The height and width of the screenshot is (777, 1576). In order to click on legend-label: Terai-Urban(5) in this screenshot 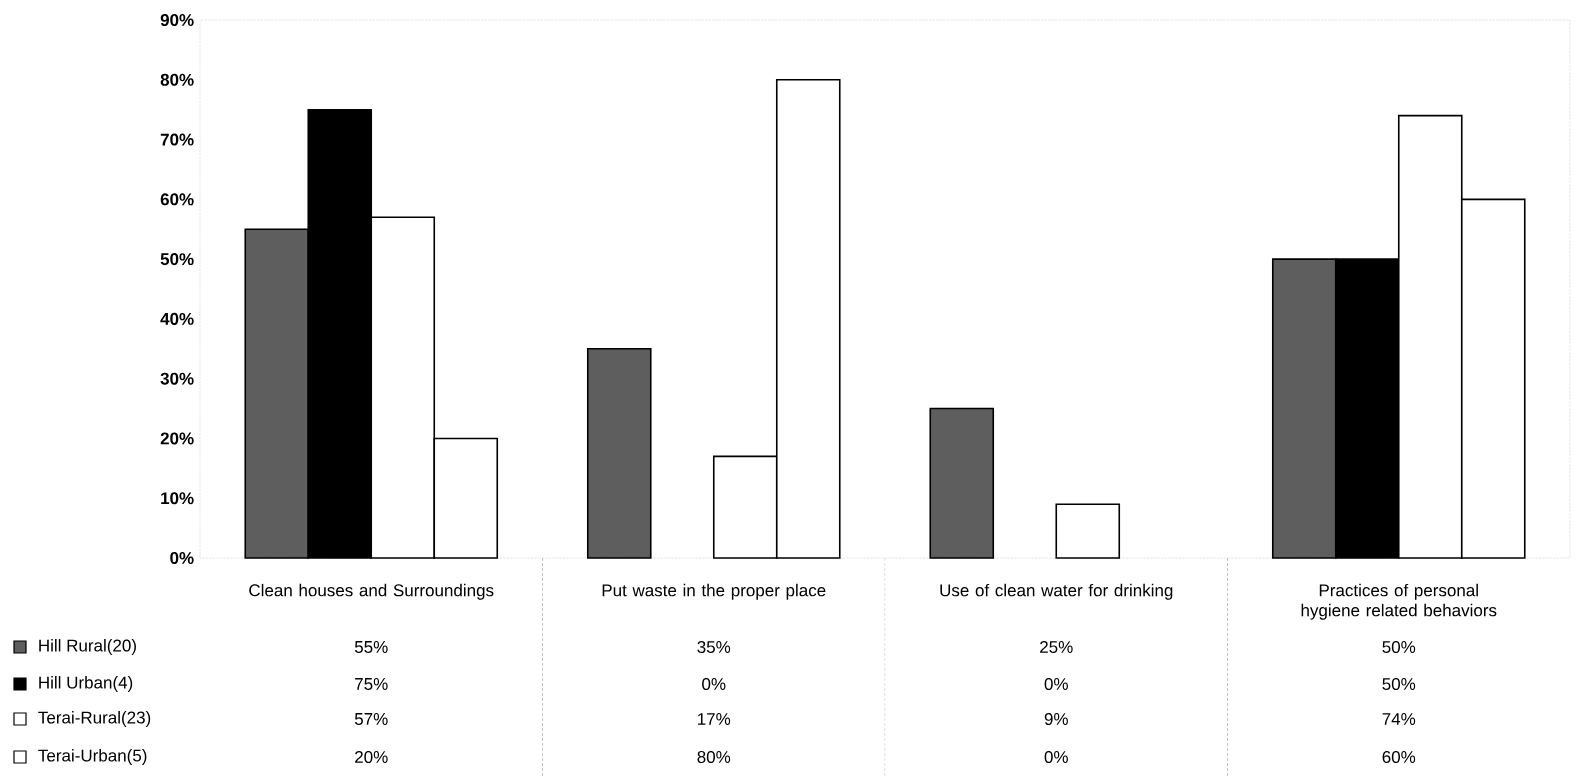, I will do `click(92, 757)`.